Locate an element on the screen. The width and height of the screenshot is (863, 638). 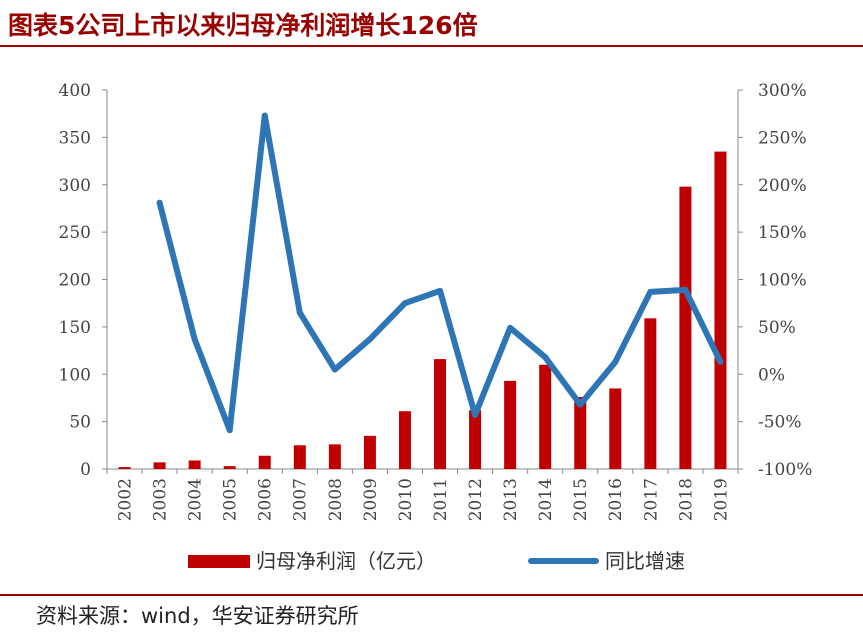
x-tick-label: 2004 is located at coordinates (196, 499).